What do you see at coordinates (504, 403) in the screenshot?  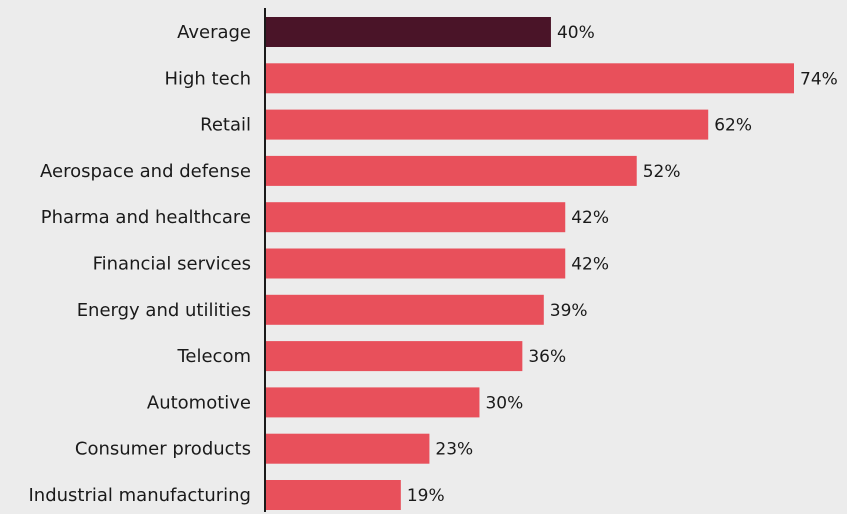 I see `value-label: 30%` at bounding box center [504, 403].